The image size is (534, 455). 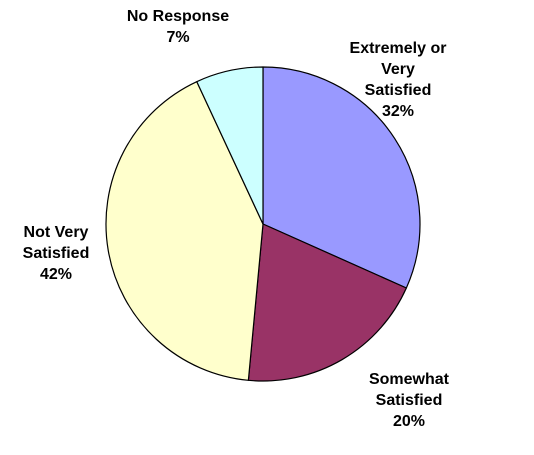 What do you see at coordinates (56, 274) in the screenshot?
I see `slice-percent-label: 42%` at bounding box center [56, 274].